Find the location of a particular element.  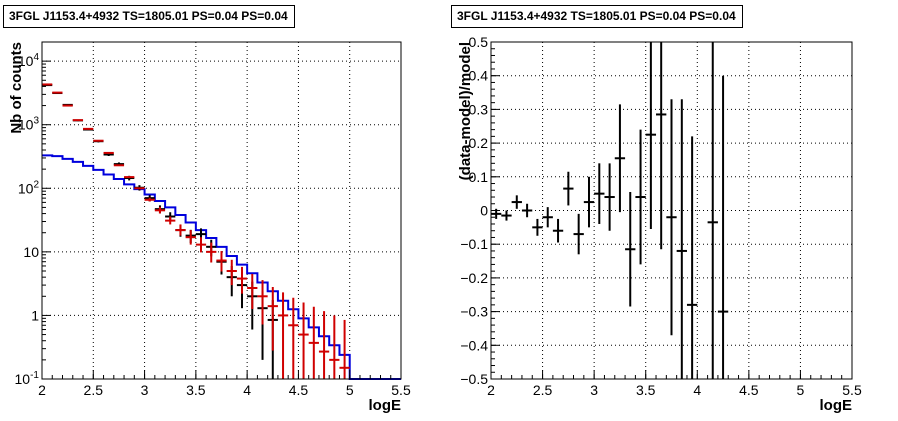

right-y-axis-label: (data-model)/model is located at coordinates (465, 111).